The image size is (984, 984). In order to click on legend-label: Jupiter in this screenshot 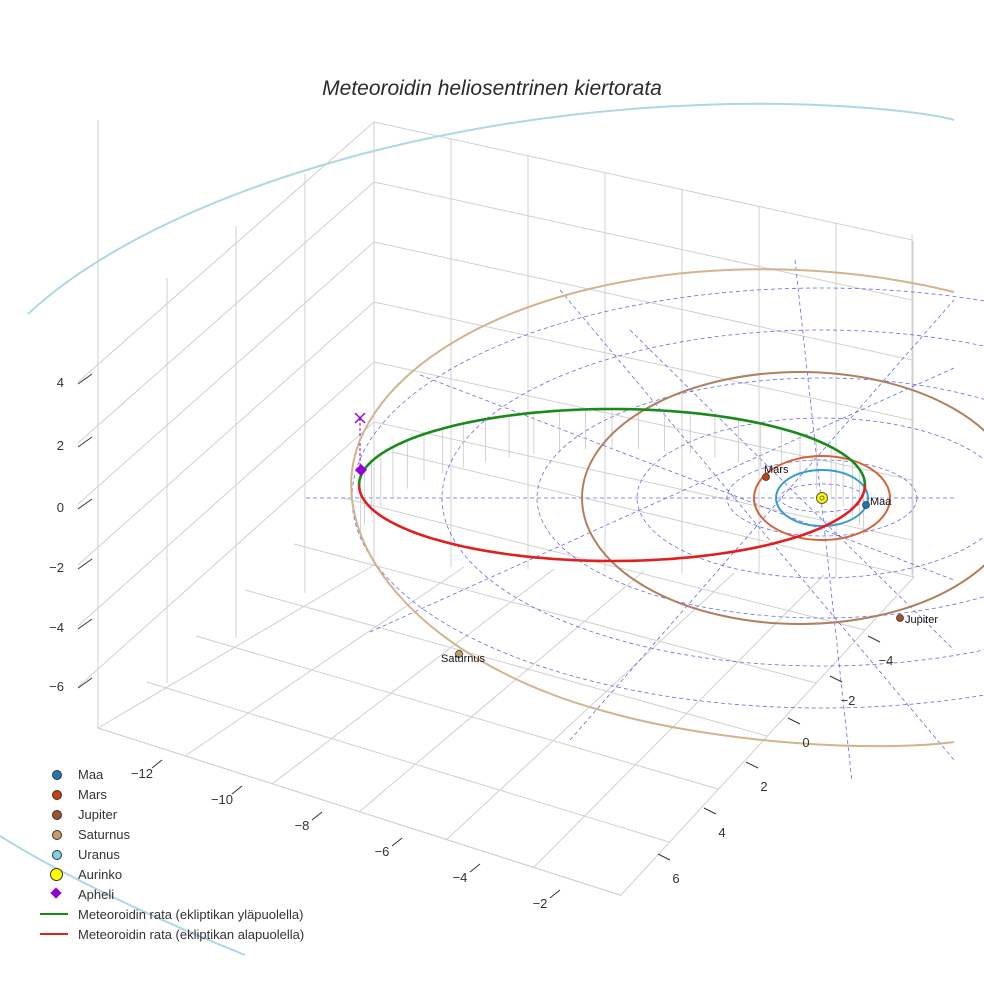, I will do `click(98, 814)`.